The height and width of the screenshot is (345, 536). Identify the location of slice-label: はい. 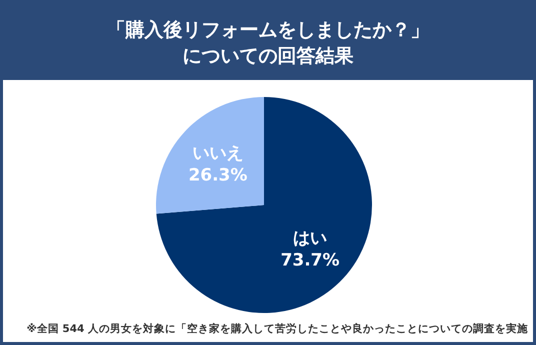
(310, 238).